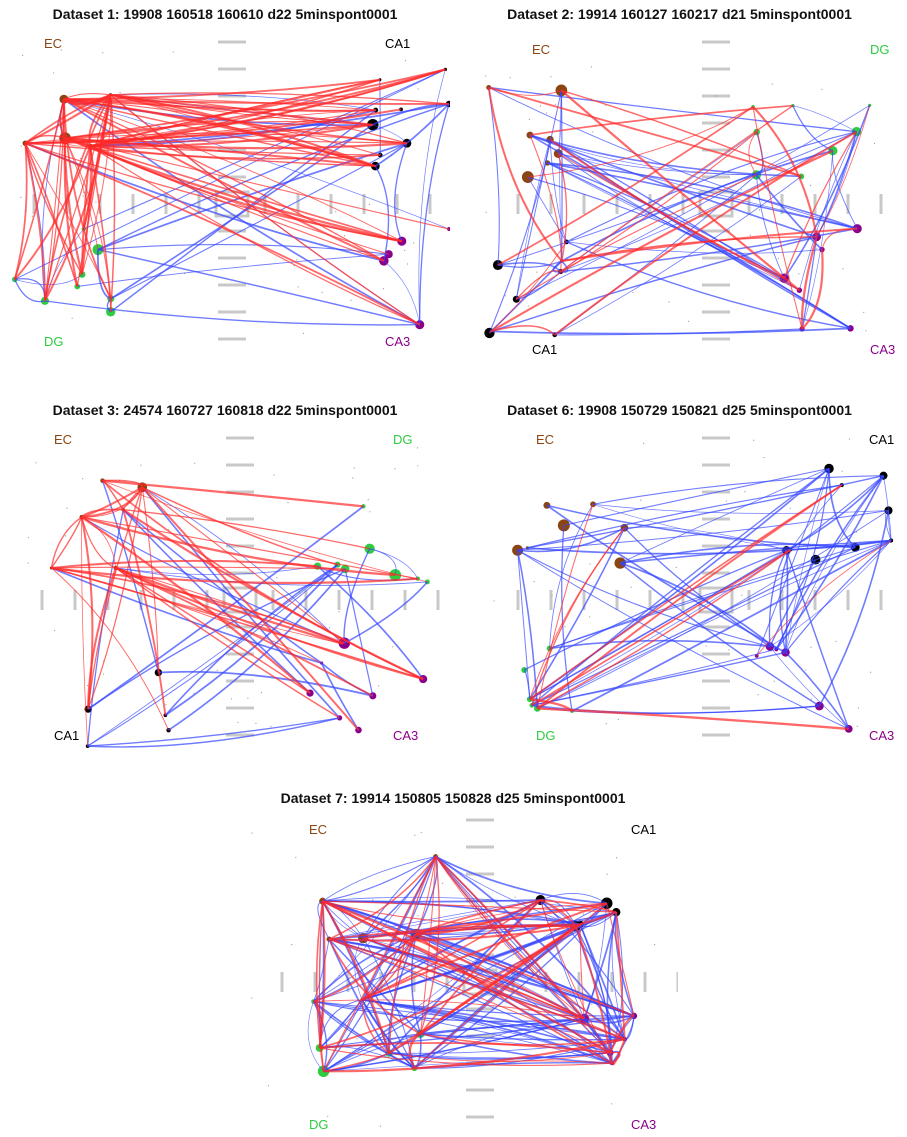 The height and width of the screenshot is (1137, 907). Describe the element at coordinates (403, 439) in the screenshot. I see `region-label-tr: DG` at that location.